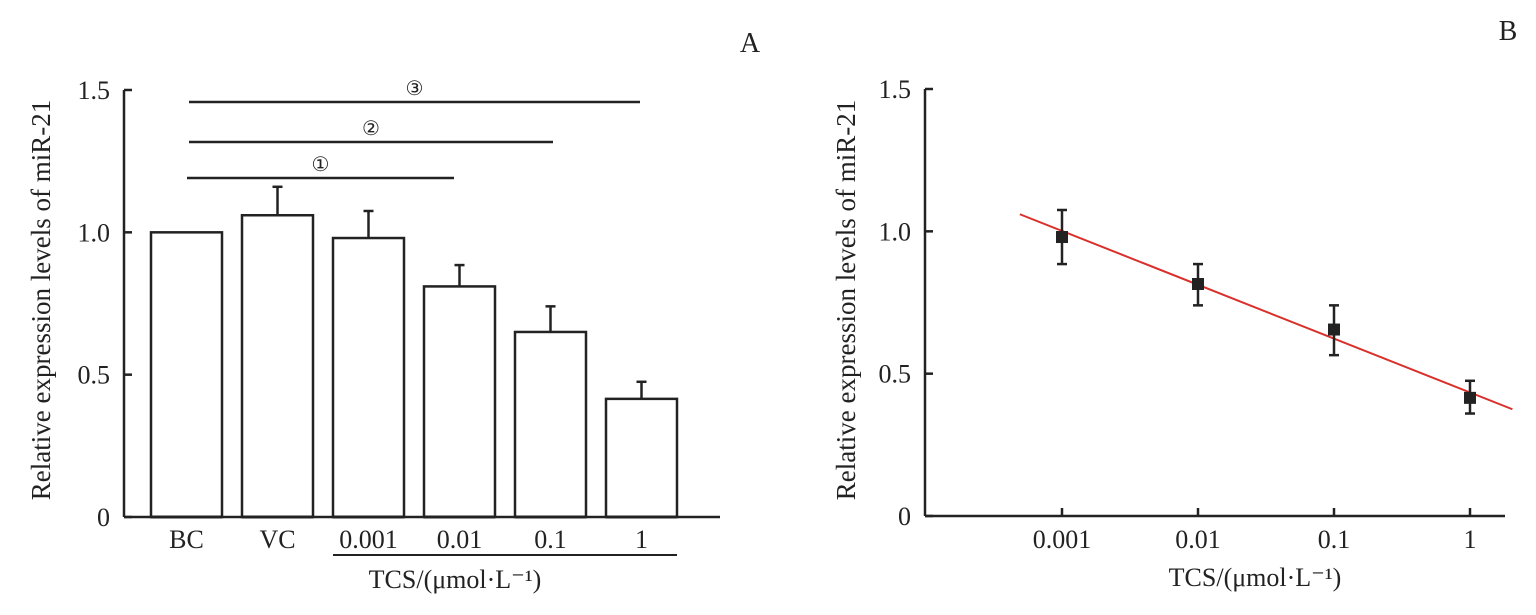 Image resolution: width=1536 pixels, height=615 pixels. Describe the element at coordinates (1255, 577) in the screenshot. I see `panel-b-x-axis-label: TCS/(μmol·L⁻¹)` at that location.